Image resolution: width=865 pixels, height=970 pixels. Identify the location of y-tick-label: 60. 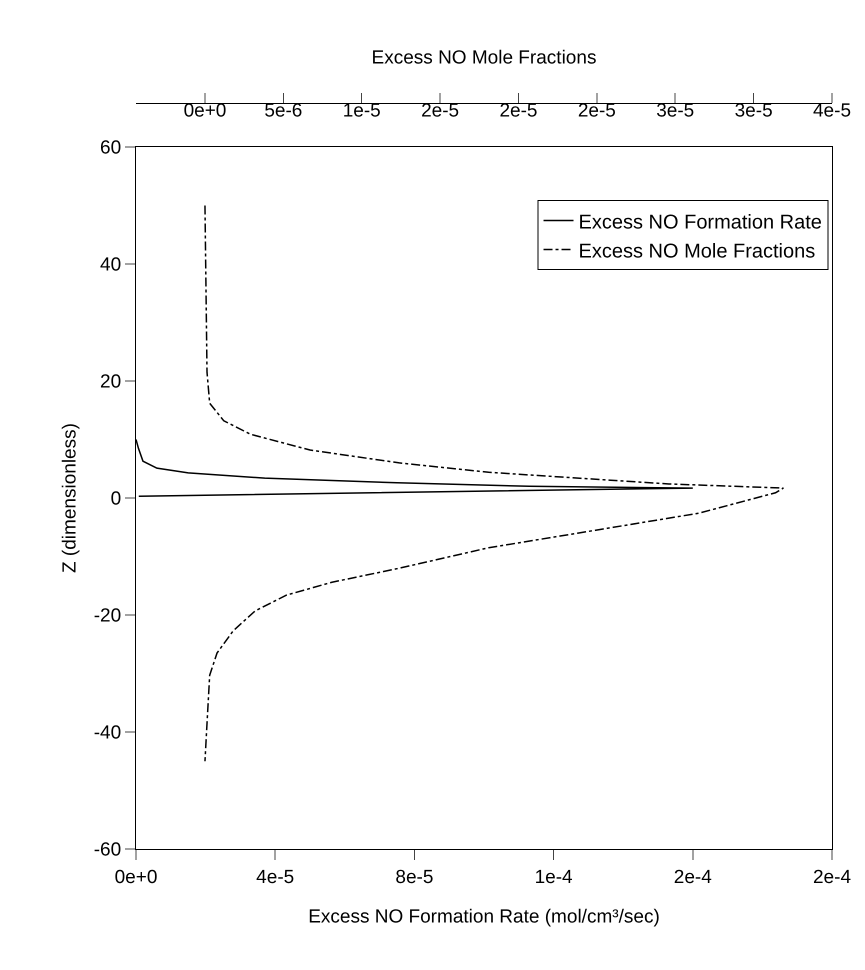
(111, 148).